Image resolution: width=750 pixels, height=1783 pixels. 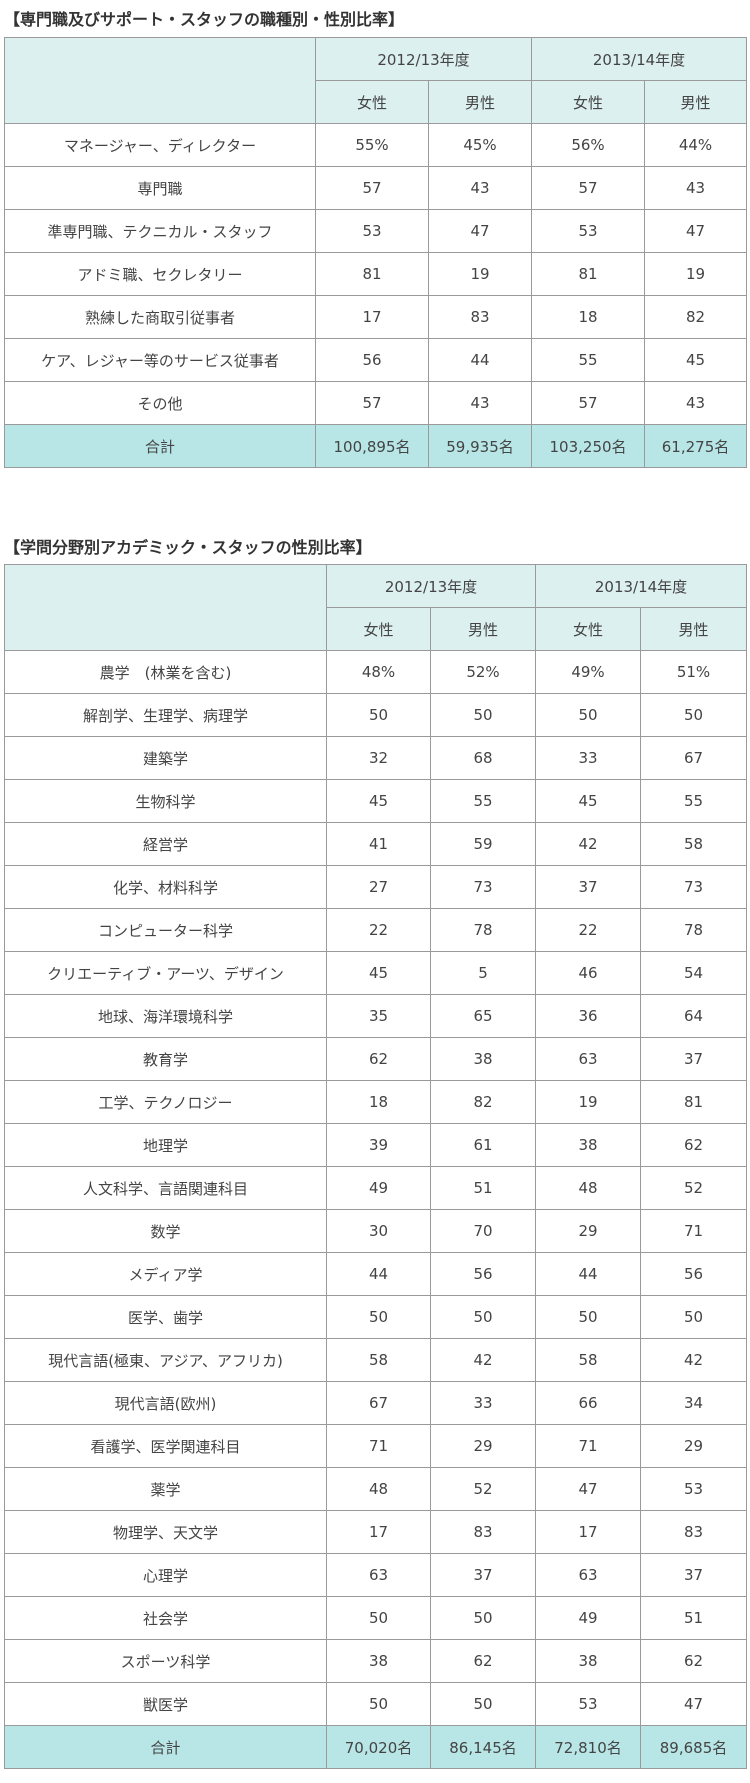 What do you see at coordinates (483, 1145) in the screenshot?
I see `male-value: 61` at bounding box center [483, 1145].